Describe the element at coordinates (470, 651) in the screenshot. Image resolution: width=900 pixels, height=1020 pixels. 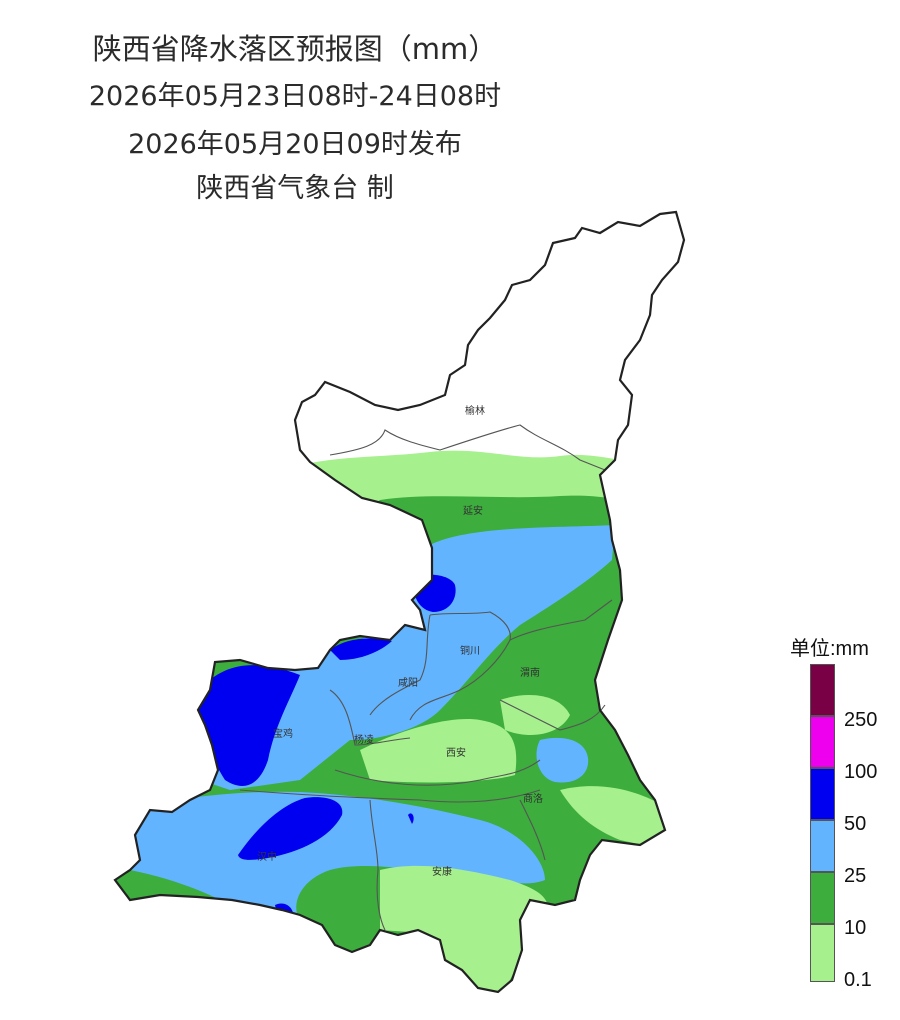
I see `city-label-tongchuan: 铜川` at that location.